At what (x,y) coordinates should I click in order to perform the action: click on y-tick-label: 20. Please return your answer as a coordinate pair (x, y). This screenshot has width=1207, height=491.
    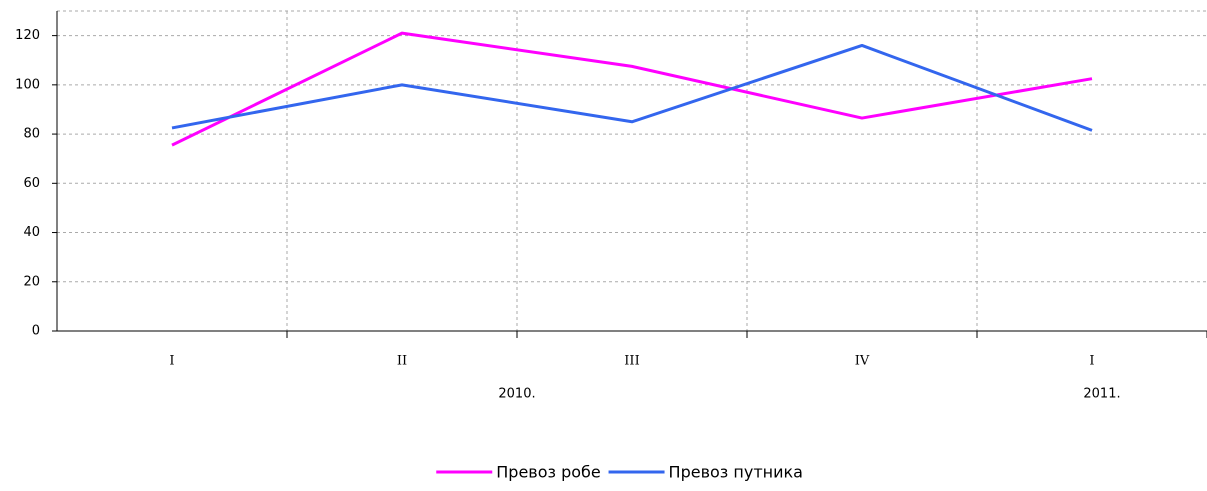
    Looking at the image, I should click on (31, 281).